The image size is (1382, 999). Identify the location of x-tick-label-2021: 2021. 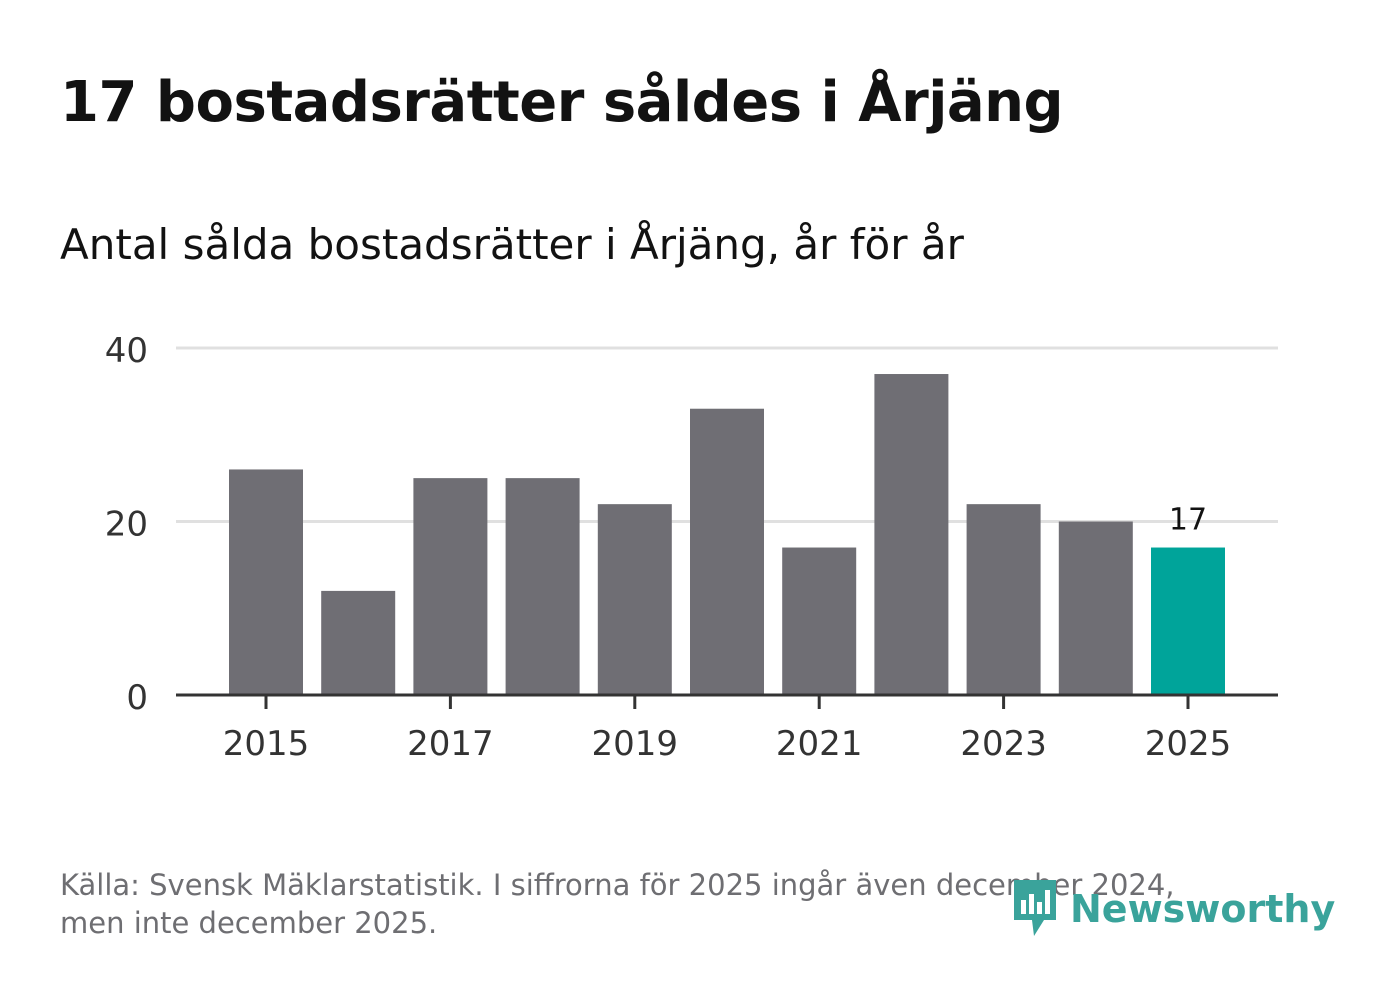
(819, 744).